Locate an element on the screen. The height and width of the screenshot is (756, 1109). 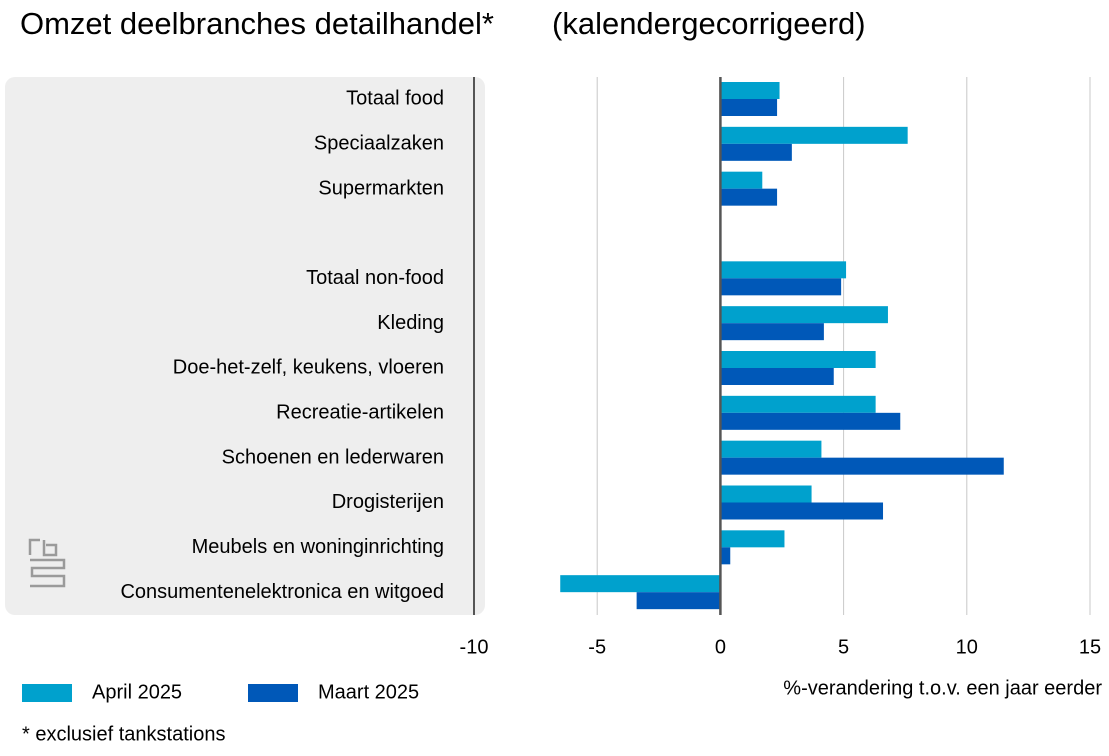
y-tick-label: Totaal non-food is located at coordinates (375, 278).